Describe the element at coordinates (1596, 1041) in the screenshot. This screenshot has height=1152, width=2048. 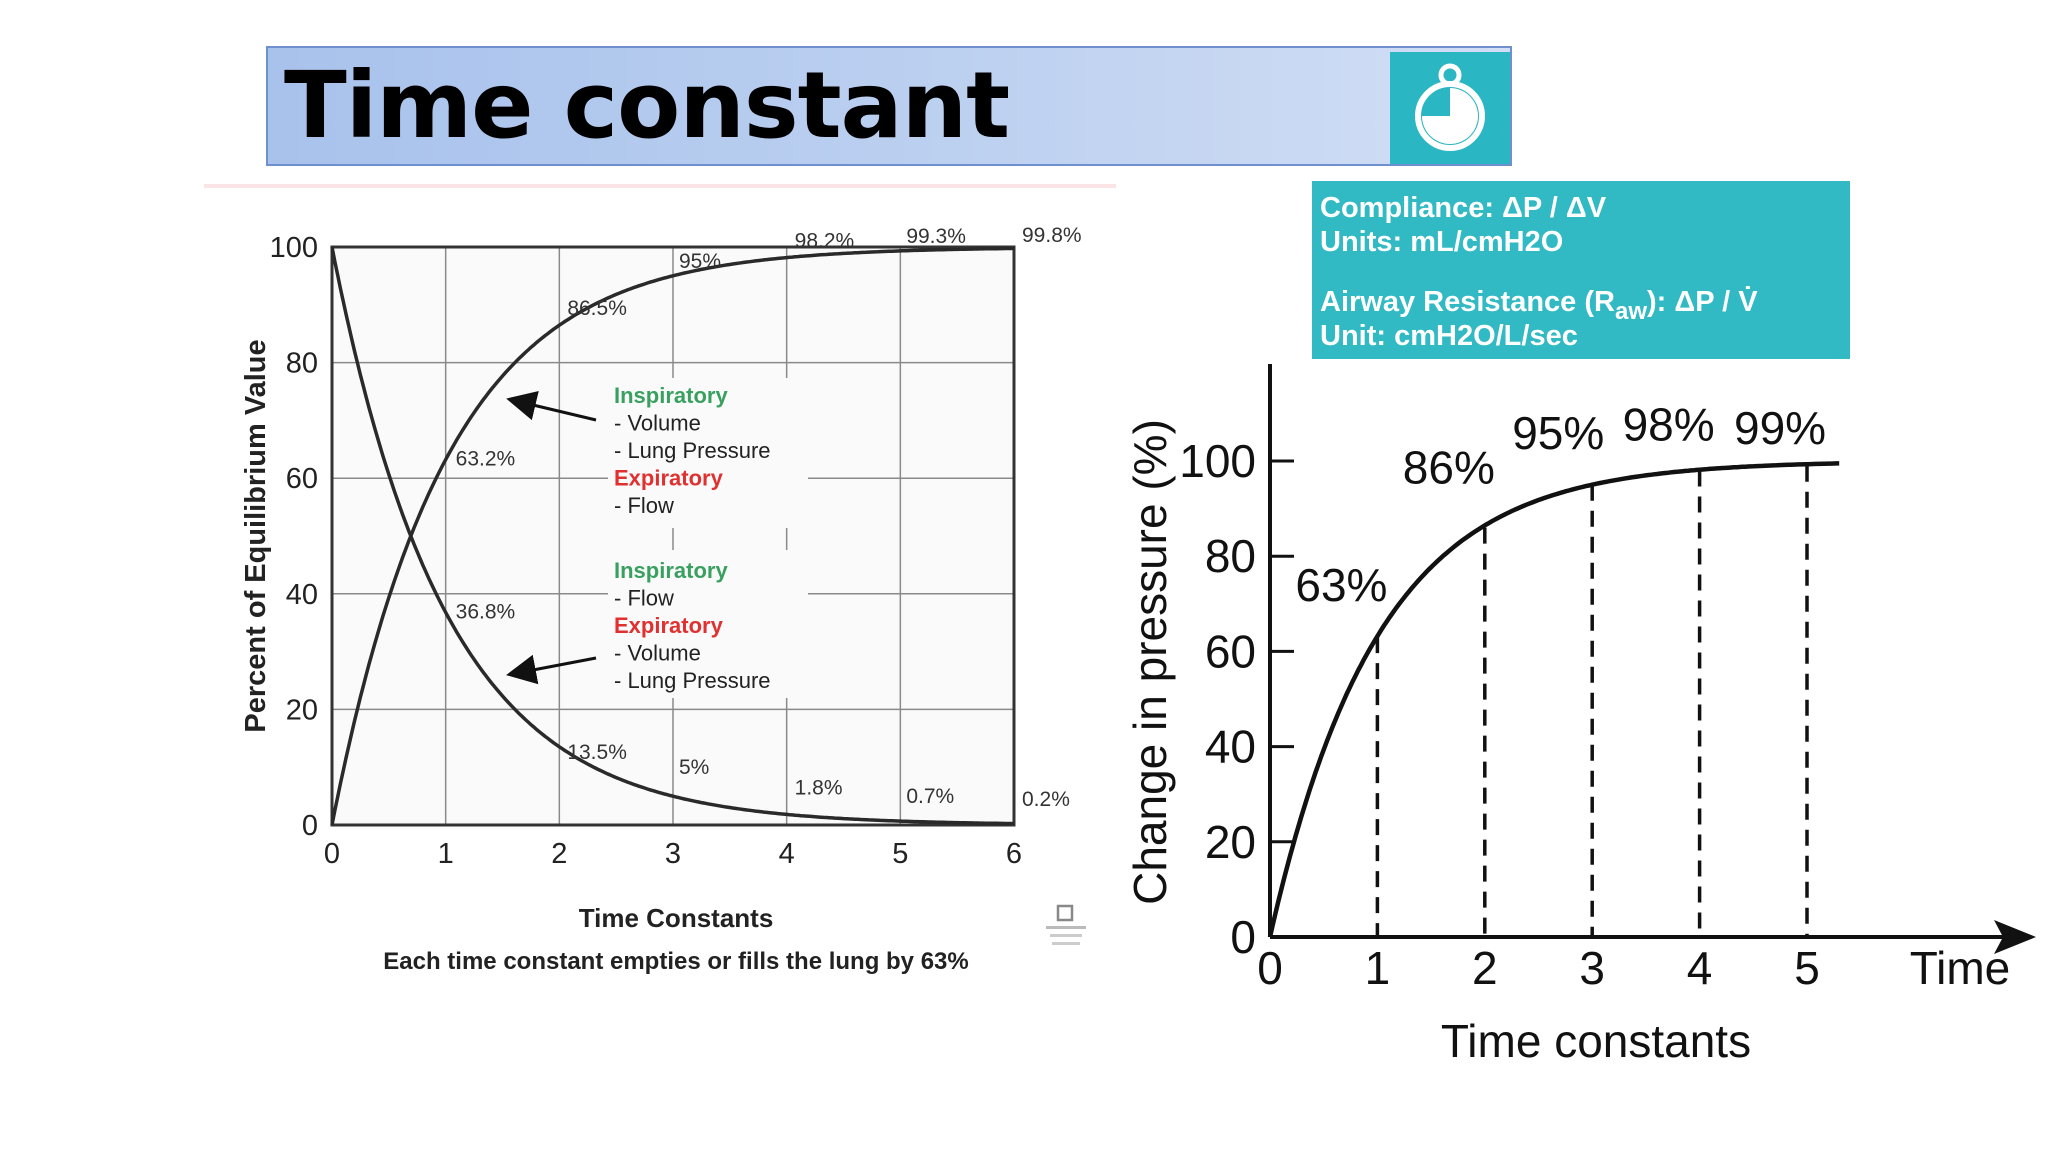
I see `x-axis-label: Time constants` at that location.